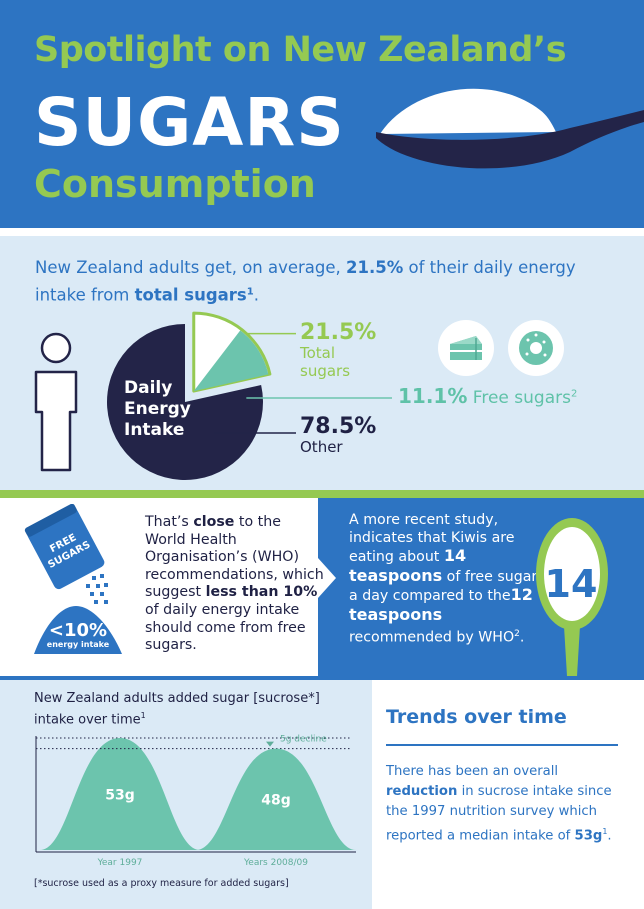 The height and width of the screenshot is (909, 644). Describe the element at coordinates (189, 122) in the screenshot. I see `headline-line-2: SUGARS` at that location.